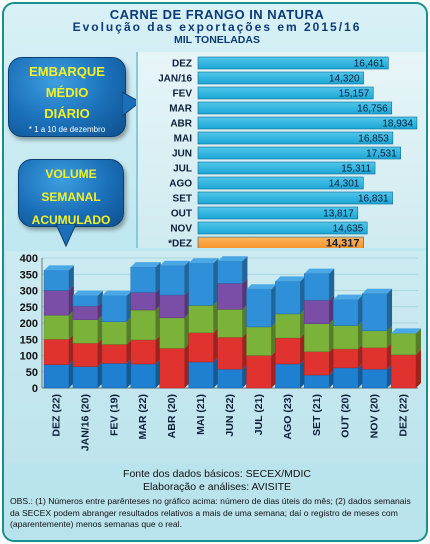 The width and height of the screenshot is (430, 544). Describe the element at coordinates (397, 124) in the screenshot. I see `hbar-value-label: 18,934` at that location.